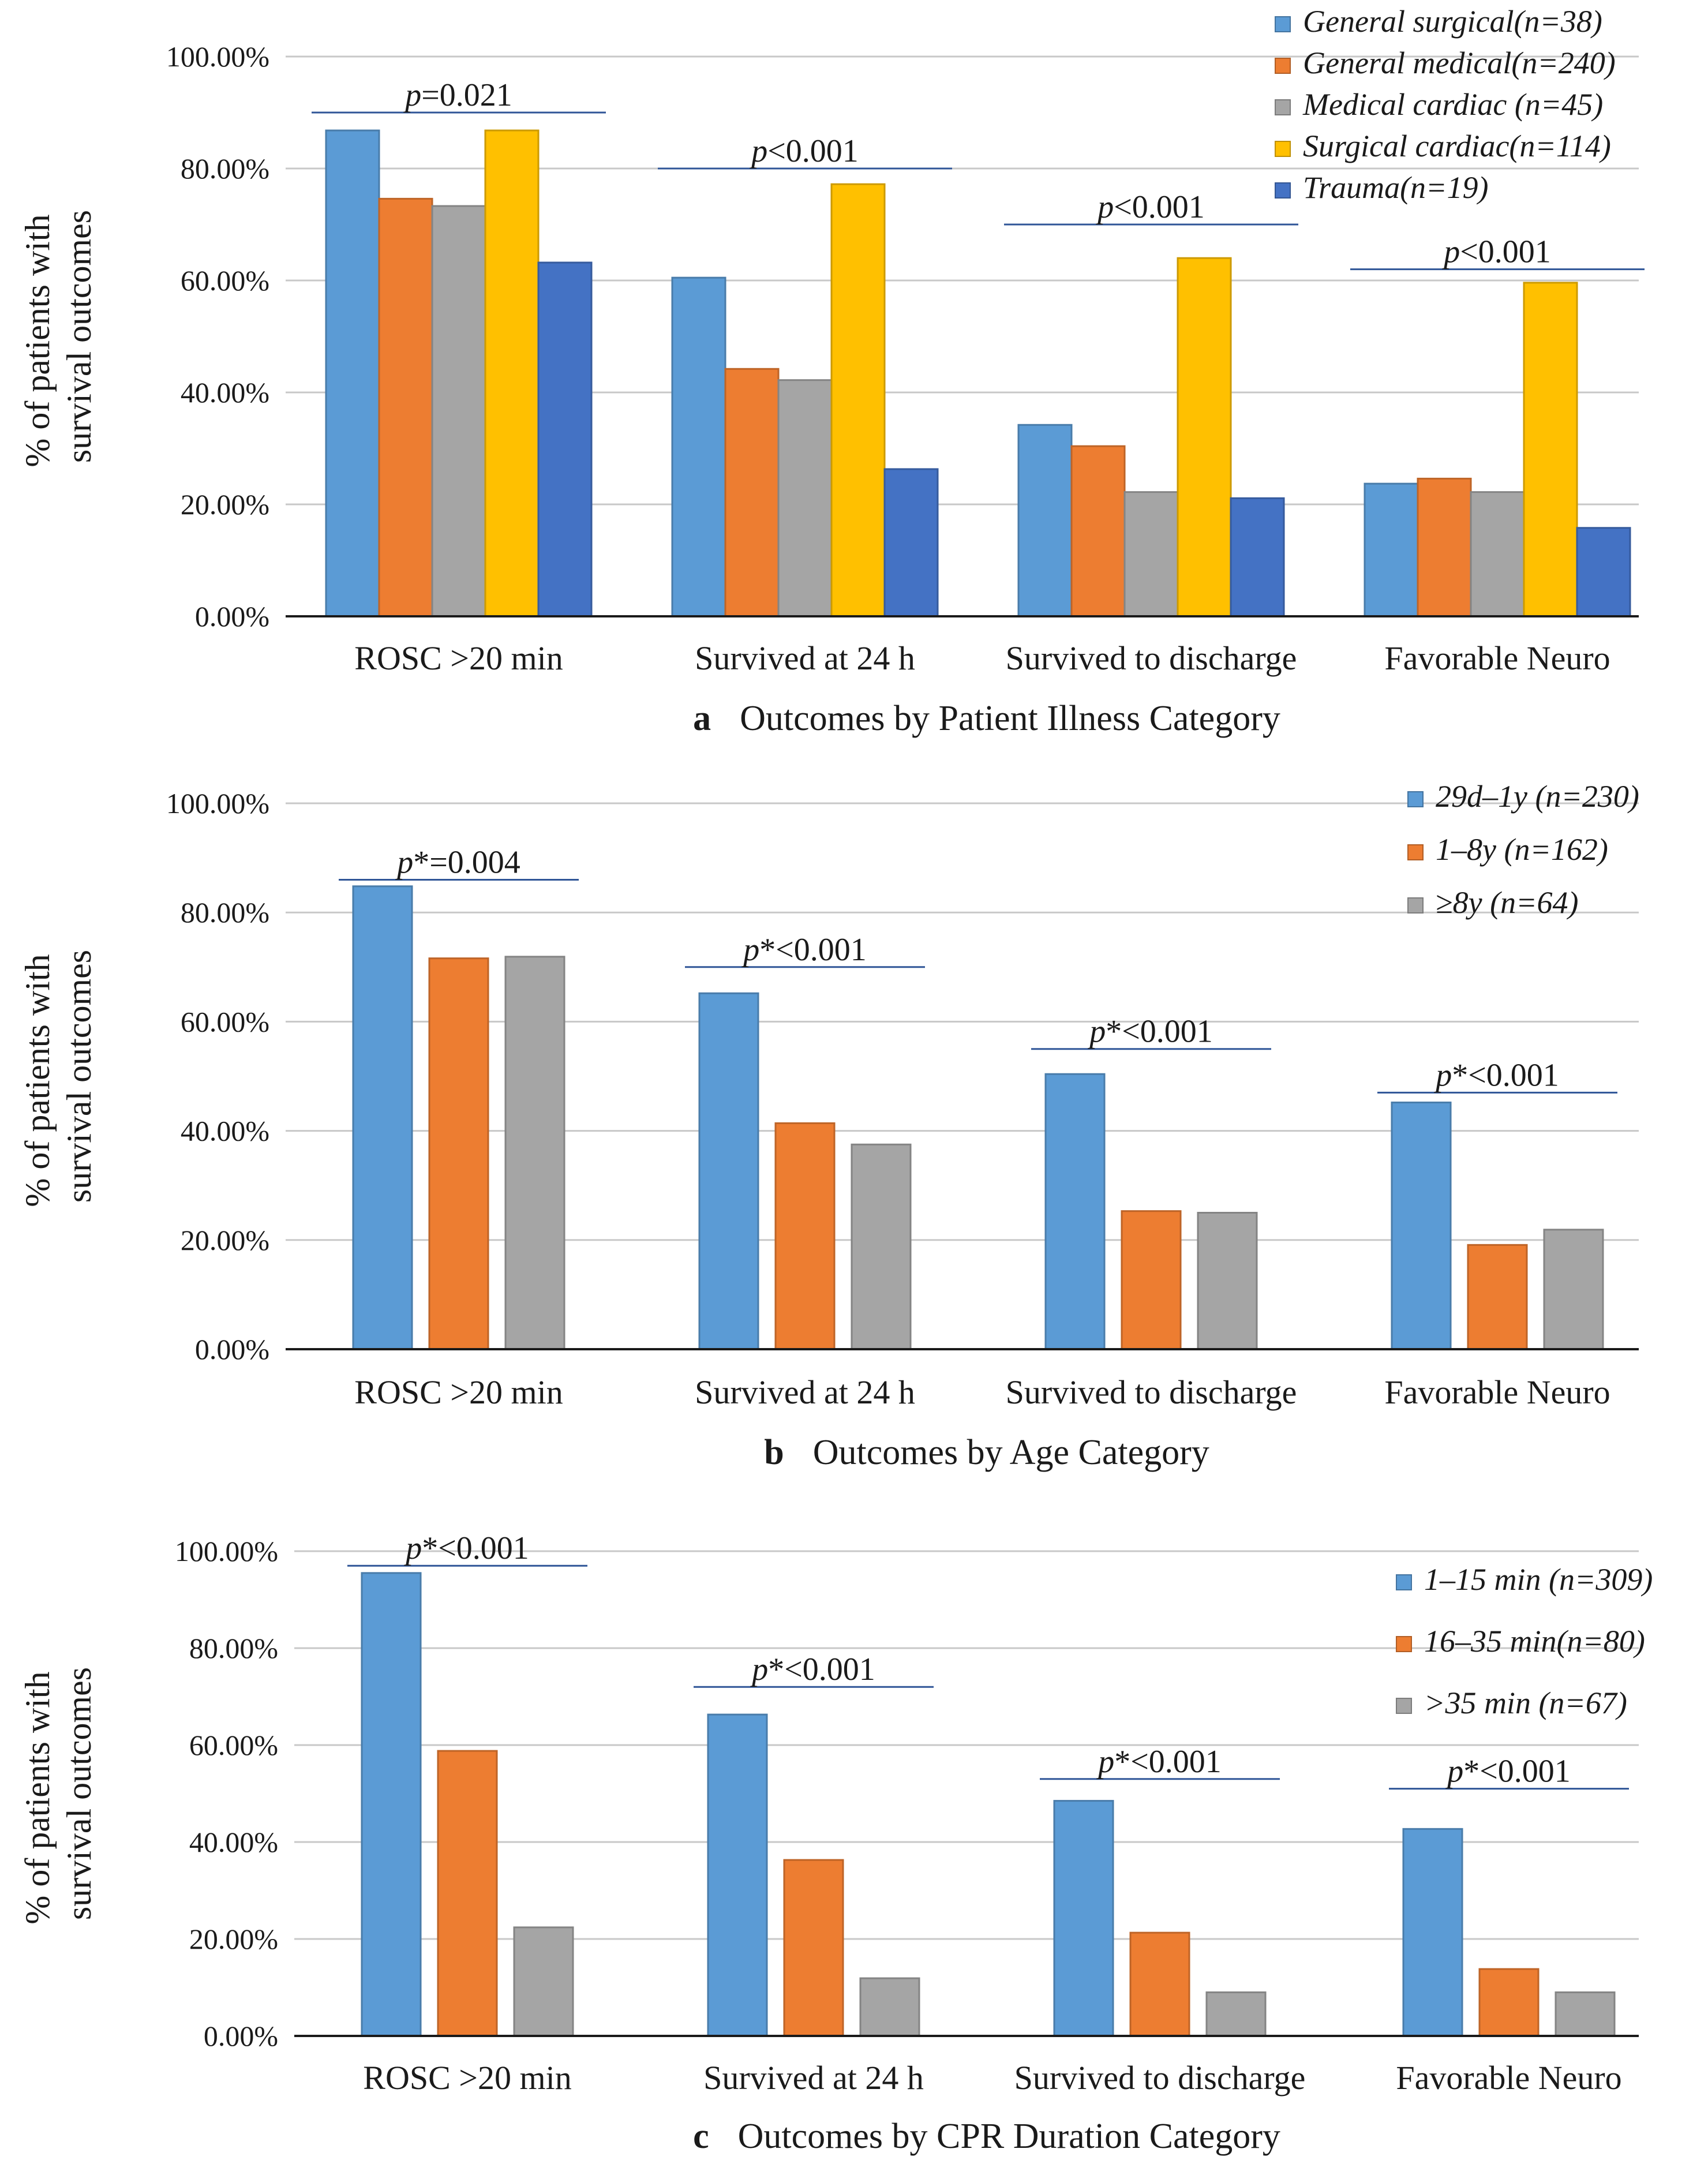 This screenshot has width=1708, height=2175. Describe the element at coordinates (1537, 796) in the screenshot. I see `legend-label: 29d–1y (n=230)` at that location.